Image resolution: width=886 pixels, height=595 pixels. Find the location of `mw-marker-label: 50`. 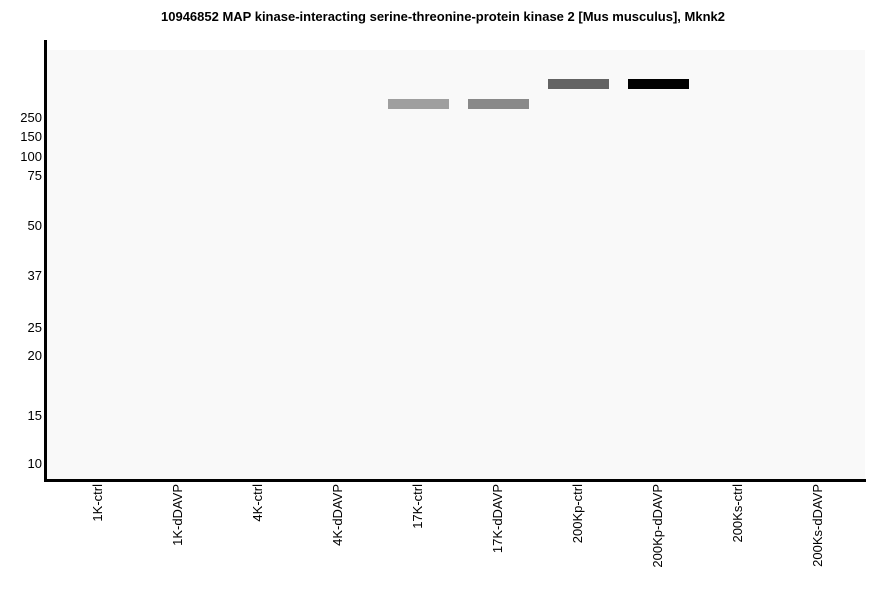

mw-marker-label: 50 is located at coordinates (34, 225).